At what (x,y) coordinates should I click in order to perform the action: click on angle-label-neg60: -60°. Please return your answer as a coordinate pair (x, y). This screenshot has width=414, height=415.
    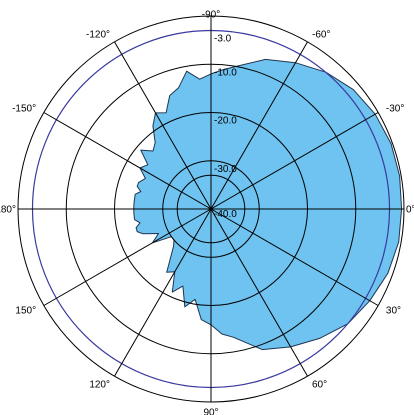
    Looking at the image, I should click on (321, 35).